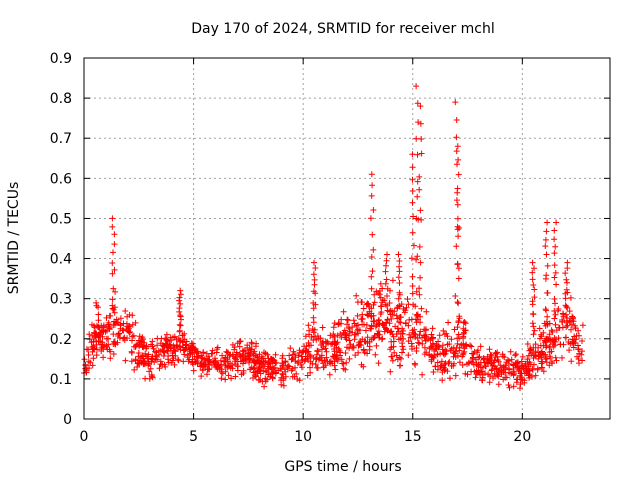 The height and width of the screenshot is (480, 640). What do you see at coordinates (61, 300) in the screenshot?
I see `y-tick-label: 0.3` at bounding box center [61, 300].